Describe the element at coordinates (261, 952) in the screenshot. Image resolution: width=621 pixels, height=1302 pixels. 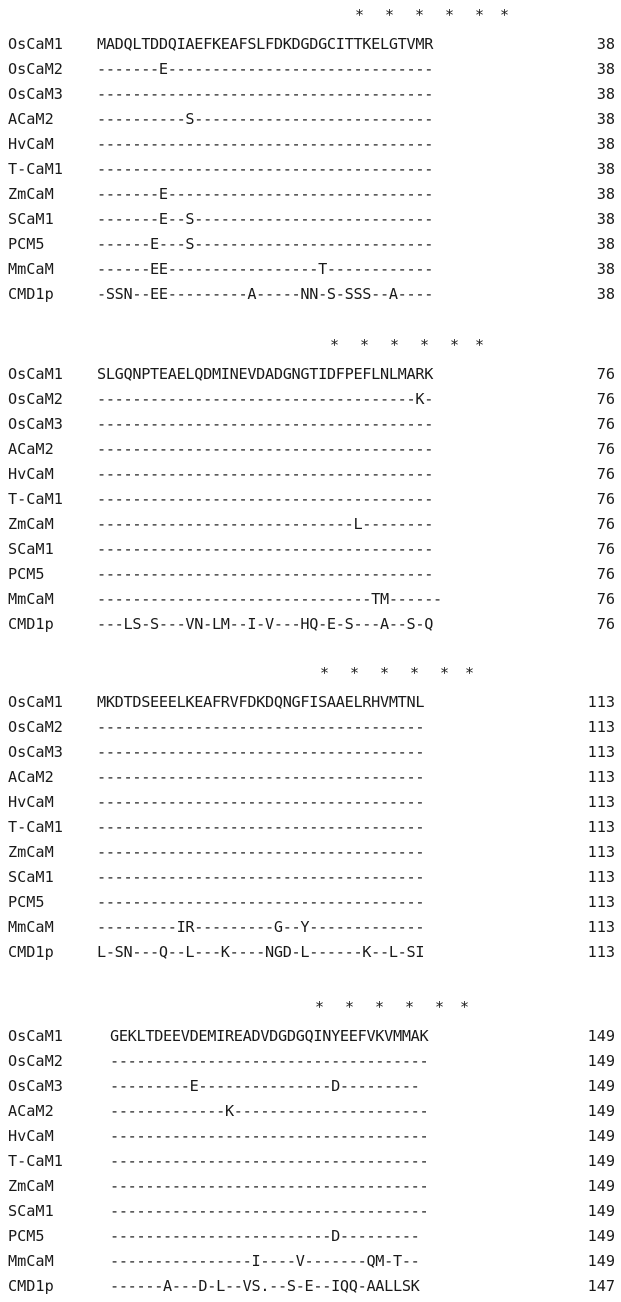
I see `sequence-residues: L-SN---Q--L---K----NGD-L------K--L-SI` at that location.